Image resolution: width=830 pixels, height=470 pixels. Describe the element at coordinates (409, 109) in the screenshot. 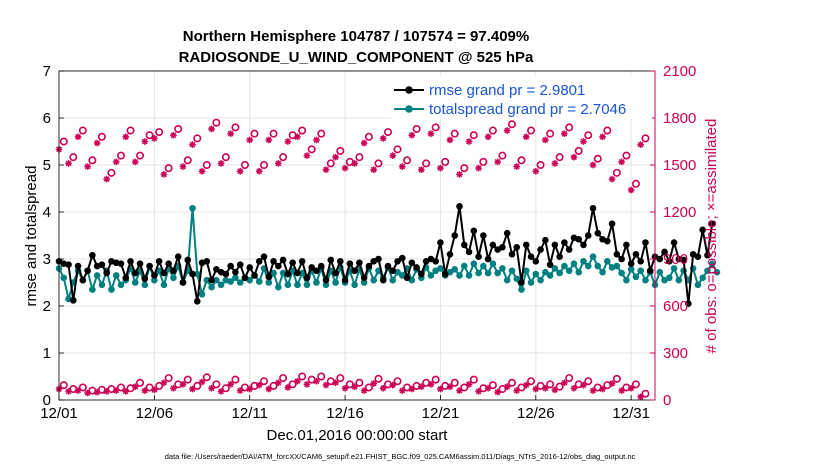

I see `legend-spread-marker` at that location.